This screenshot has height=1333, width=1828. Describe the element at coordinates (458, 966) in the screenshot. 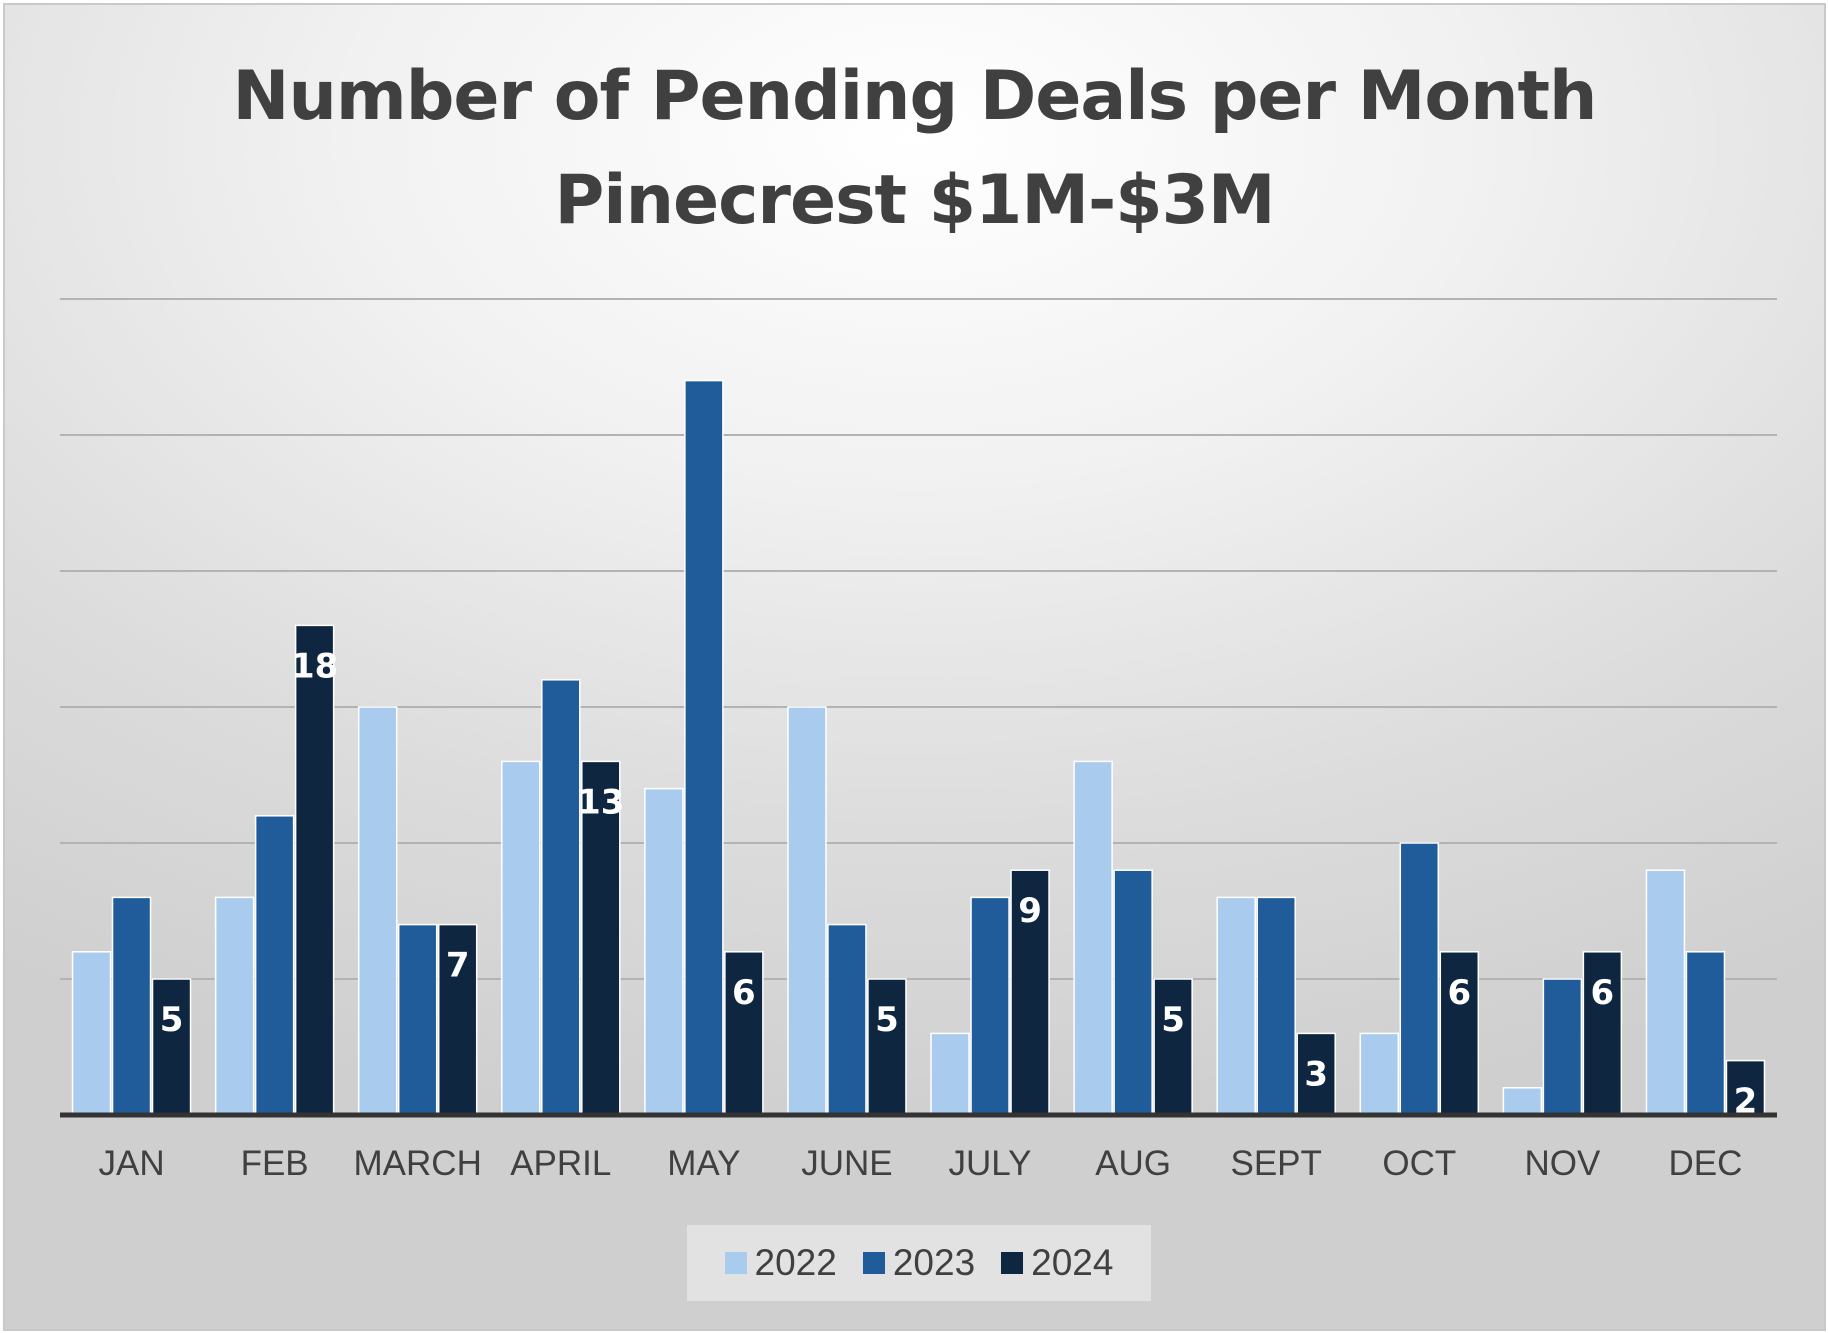

I see `data-label-2024-march: 7` at that location.